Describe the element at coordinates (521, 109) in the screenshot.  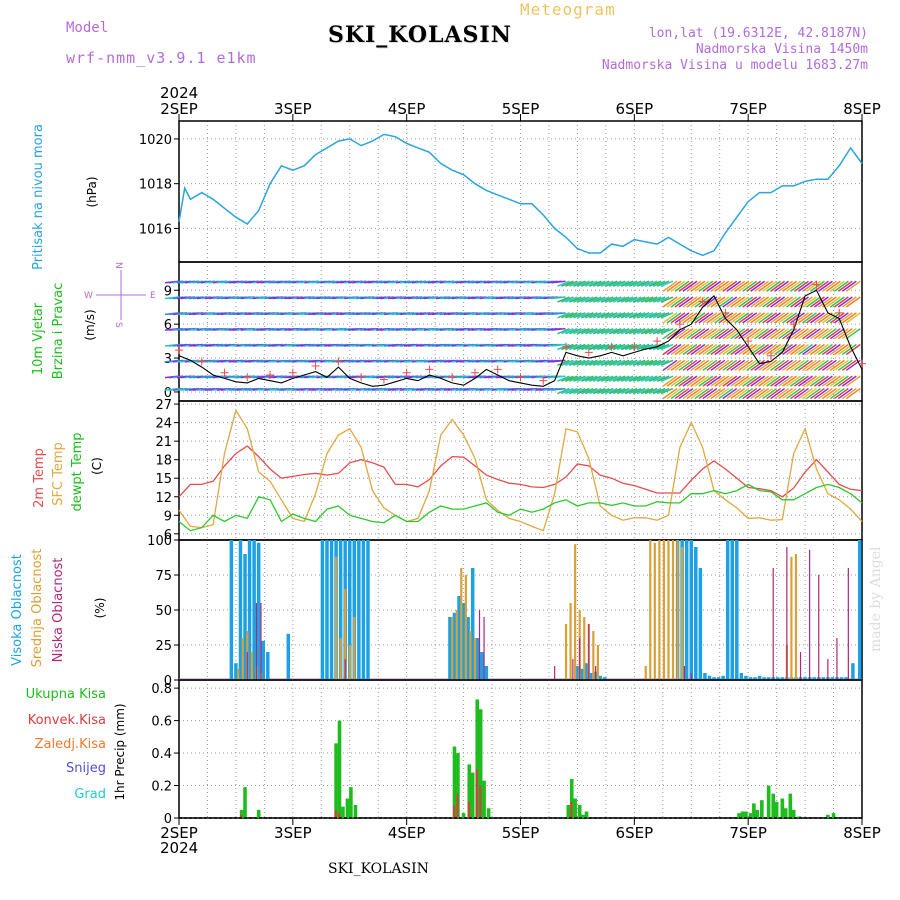
I see `top-day-label: 5SEP` at that location.